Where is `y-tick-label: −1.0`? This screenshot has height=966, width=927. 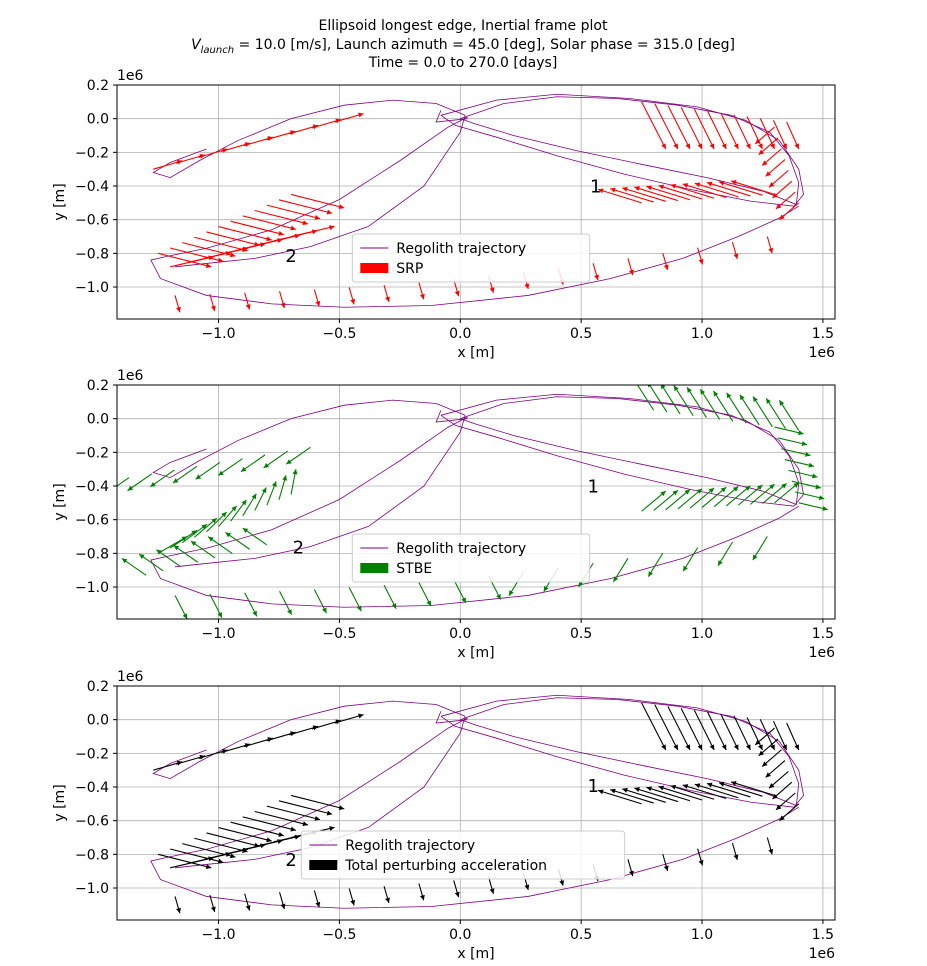
y-tick-label: −1.0 is located at coordinates (92, 288).